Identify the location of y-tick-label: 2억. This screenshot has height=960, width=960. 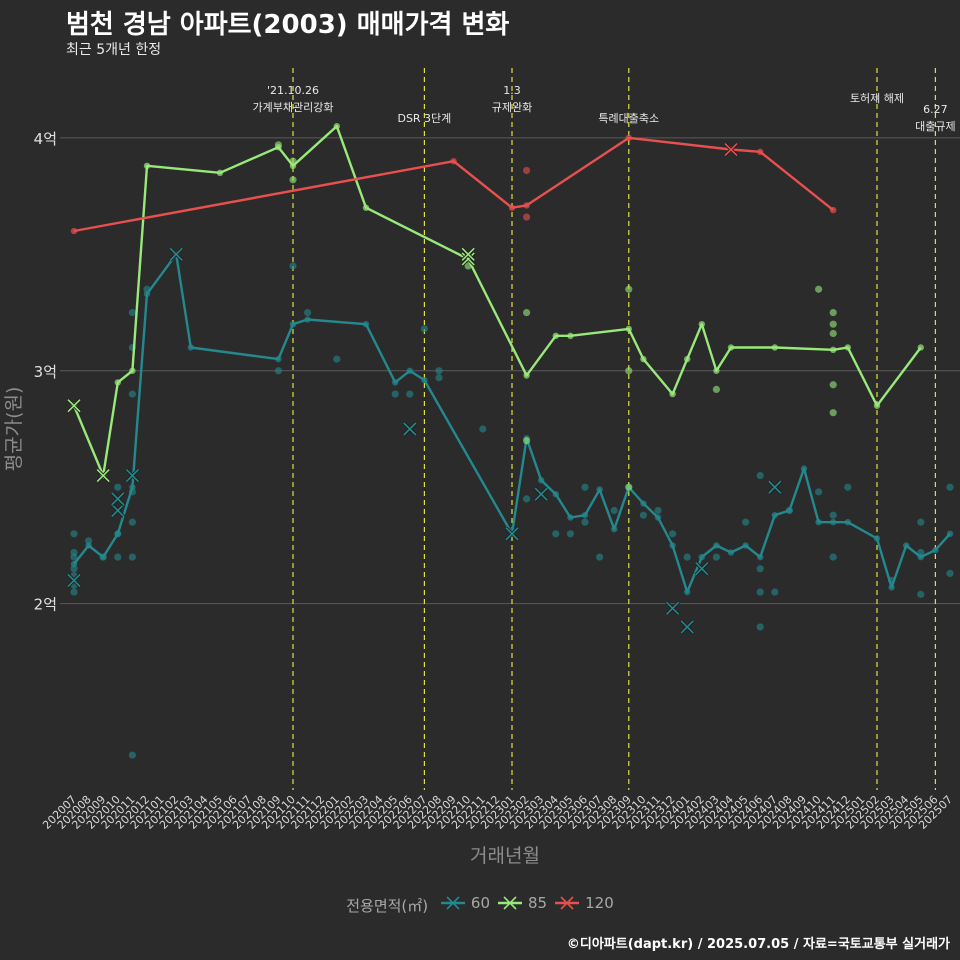
(45, 605).